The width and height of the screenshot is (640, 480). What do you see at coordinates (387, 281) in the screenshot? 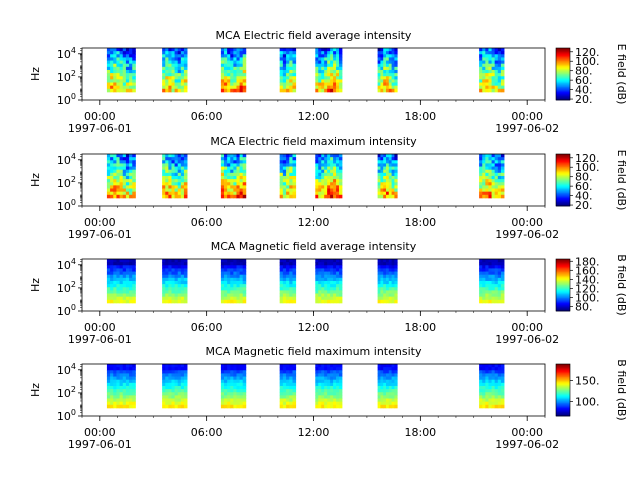
I see `data-segment` at bounding box center [387, 281].